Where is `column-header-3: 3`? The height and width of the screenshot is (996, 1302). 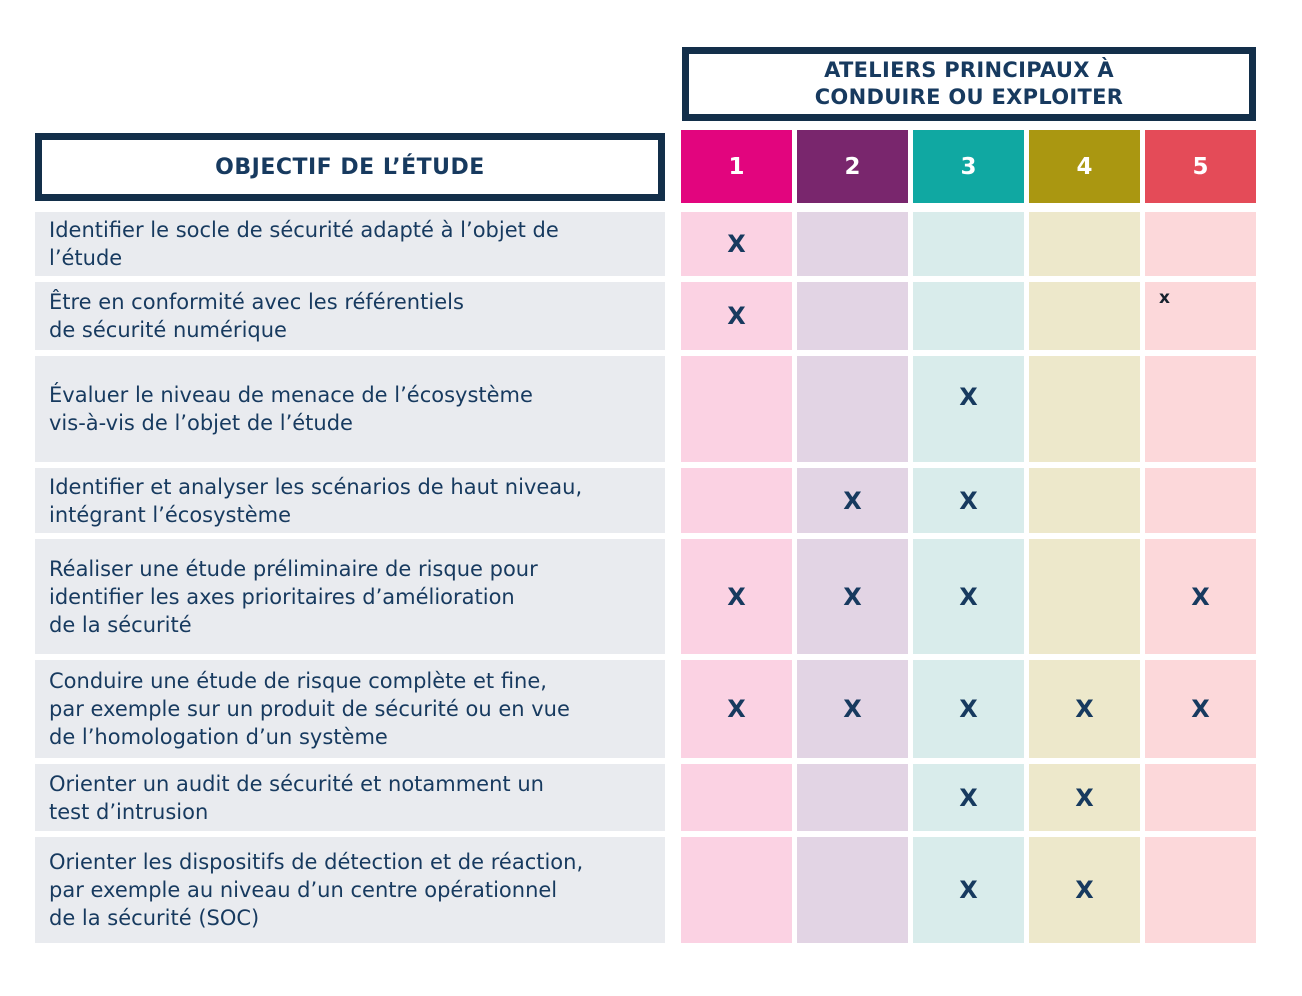 column-header-3: 3 is located at coordinates (968, 166).